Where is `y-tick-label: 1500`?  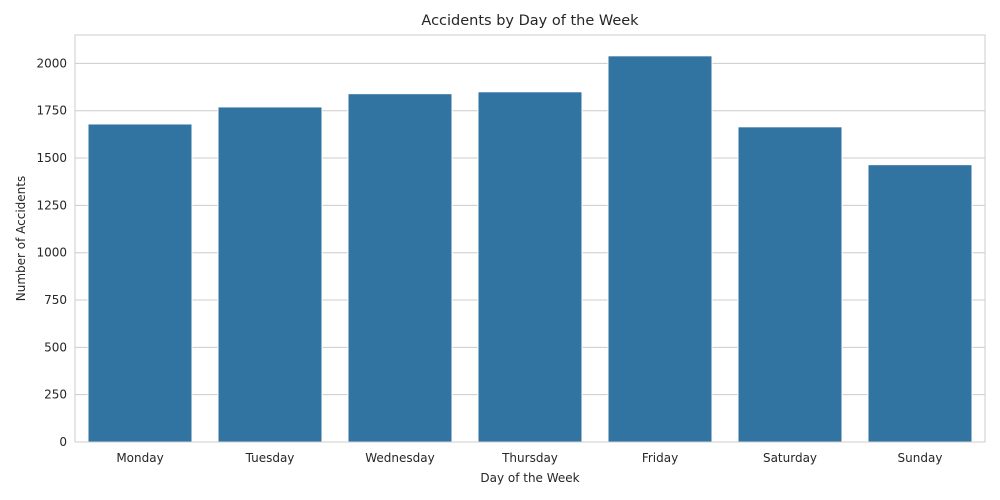 y-tick-label: 1500 is located at coordinates (51, 158).